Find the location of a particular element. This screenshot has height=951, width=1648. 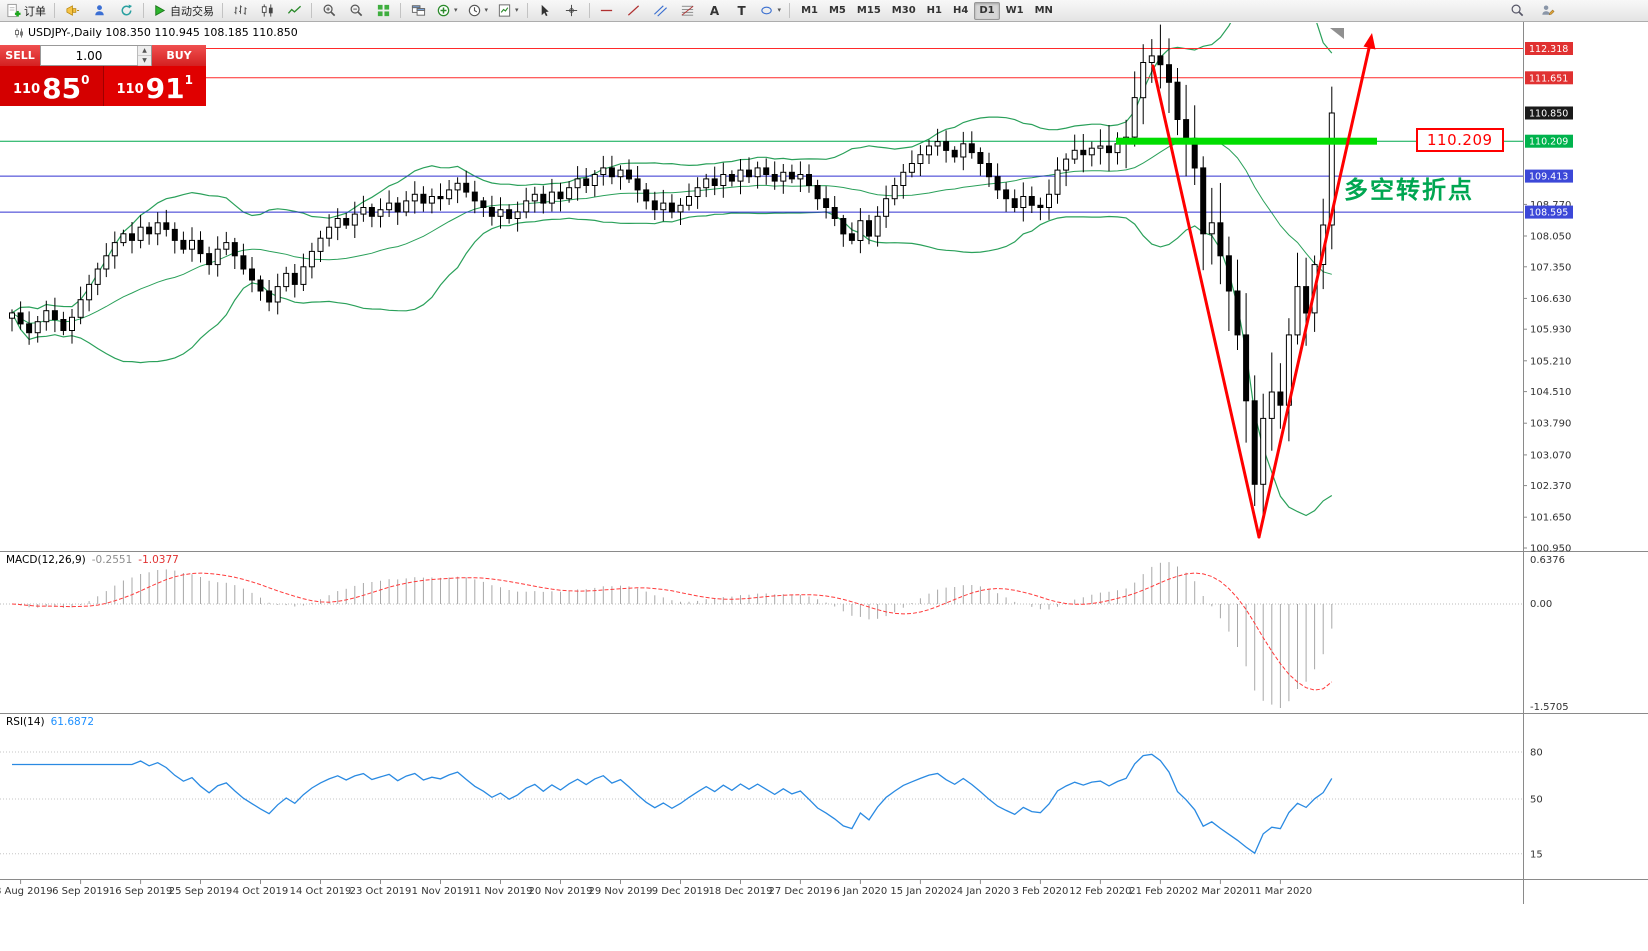

candlestick-chart-button is located at coordinates (267, 11).